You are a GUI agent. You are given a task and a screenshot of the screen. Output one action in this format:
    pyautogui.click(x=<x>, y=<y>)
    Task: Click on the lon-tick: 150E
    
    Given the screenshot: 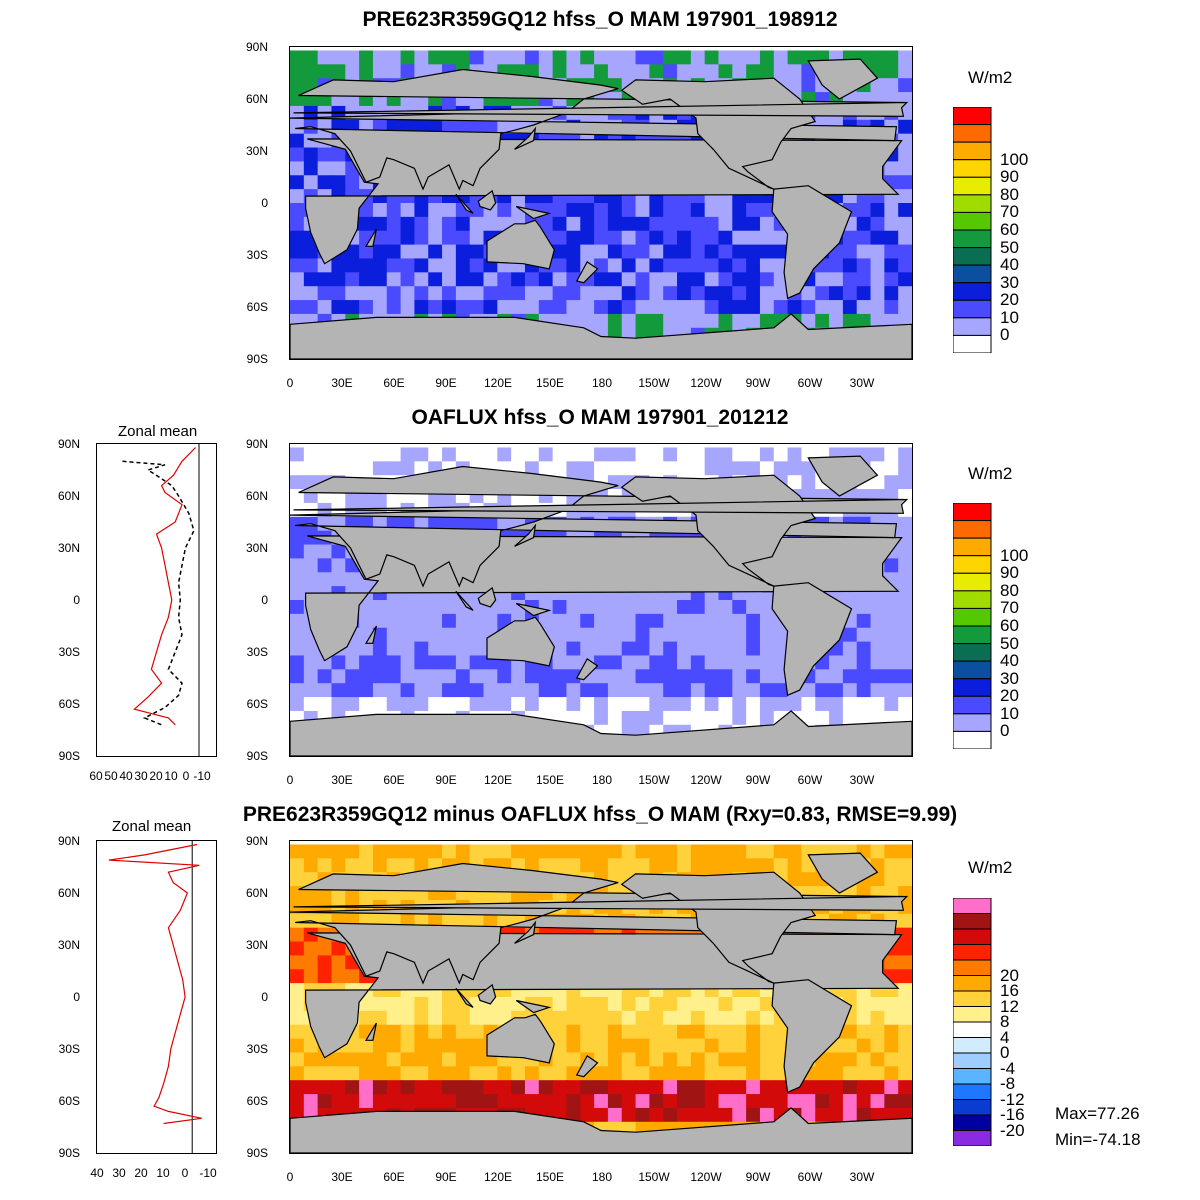 What is the action you would take?
    pyautogui.click(x=550, y=383)
    